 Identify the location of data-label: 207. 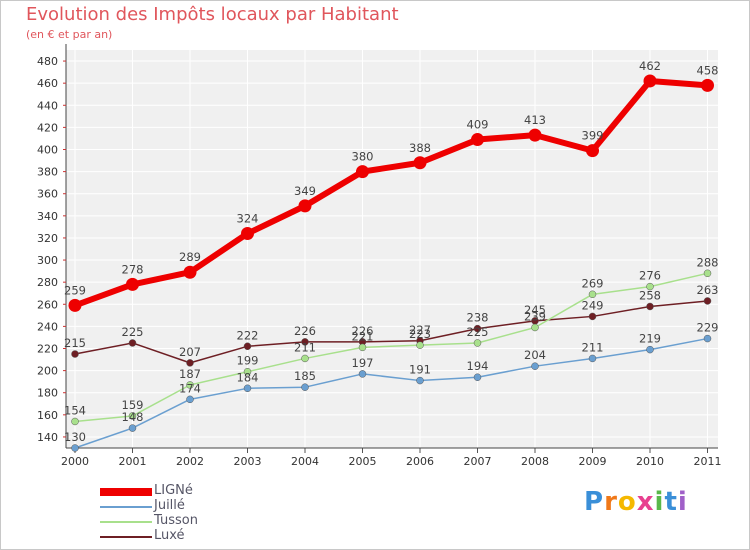
(190, 352).